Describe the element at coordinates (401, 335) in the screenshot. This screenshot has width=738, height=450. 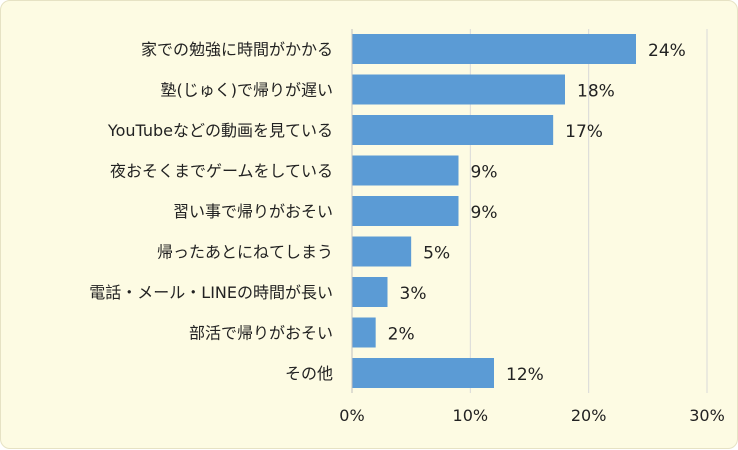
I see `data-label: 2%` at that location.